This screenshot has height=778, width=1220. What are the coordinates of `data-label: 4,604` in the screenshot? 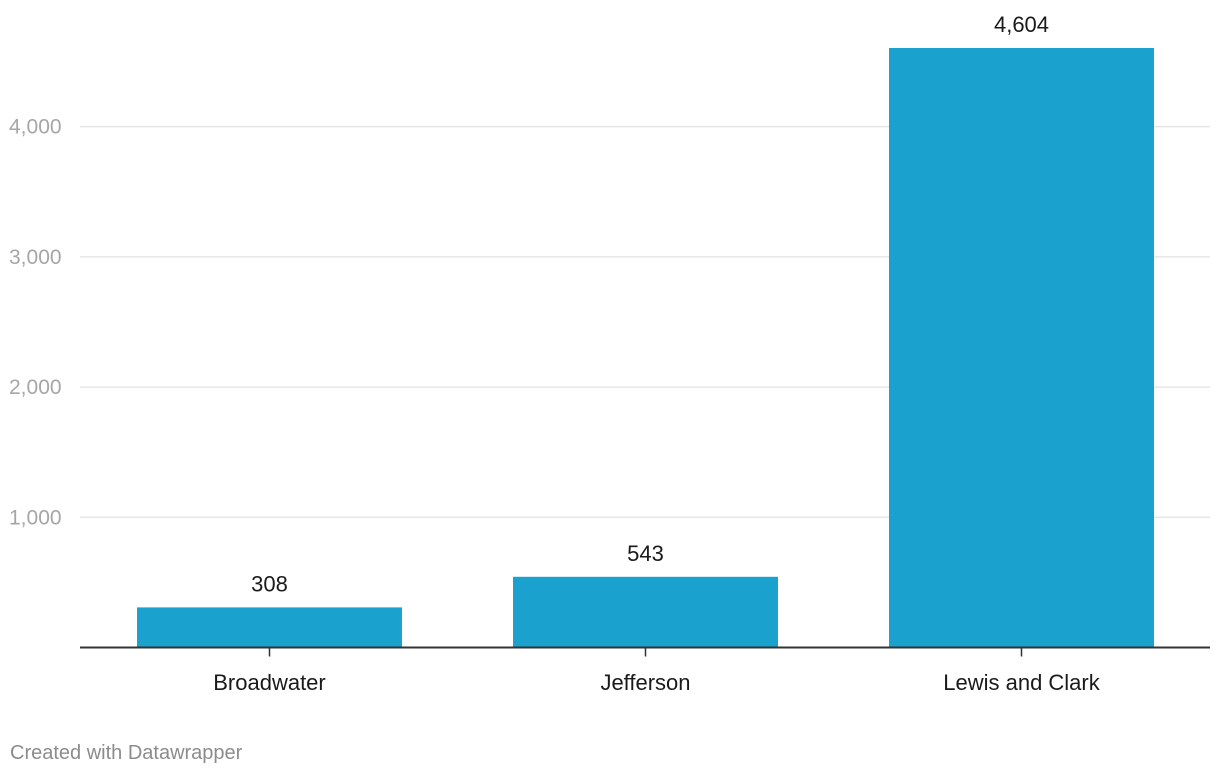 It's located at (1021, 24).